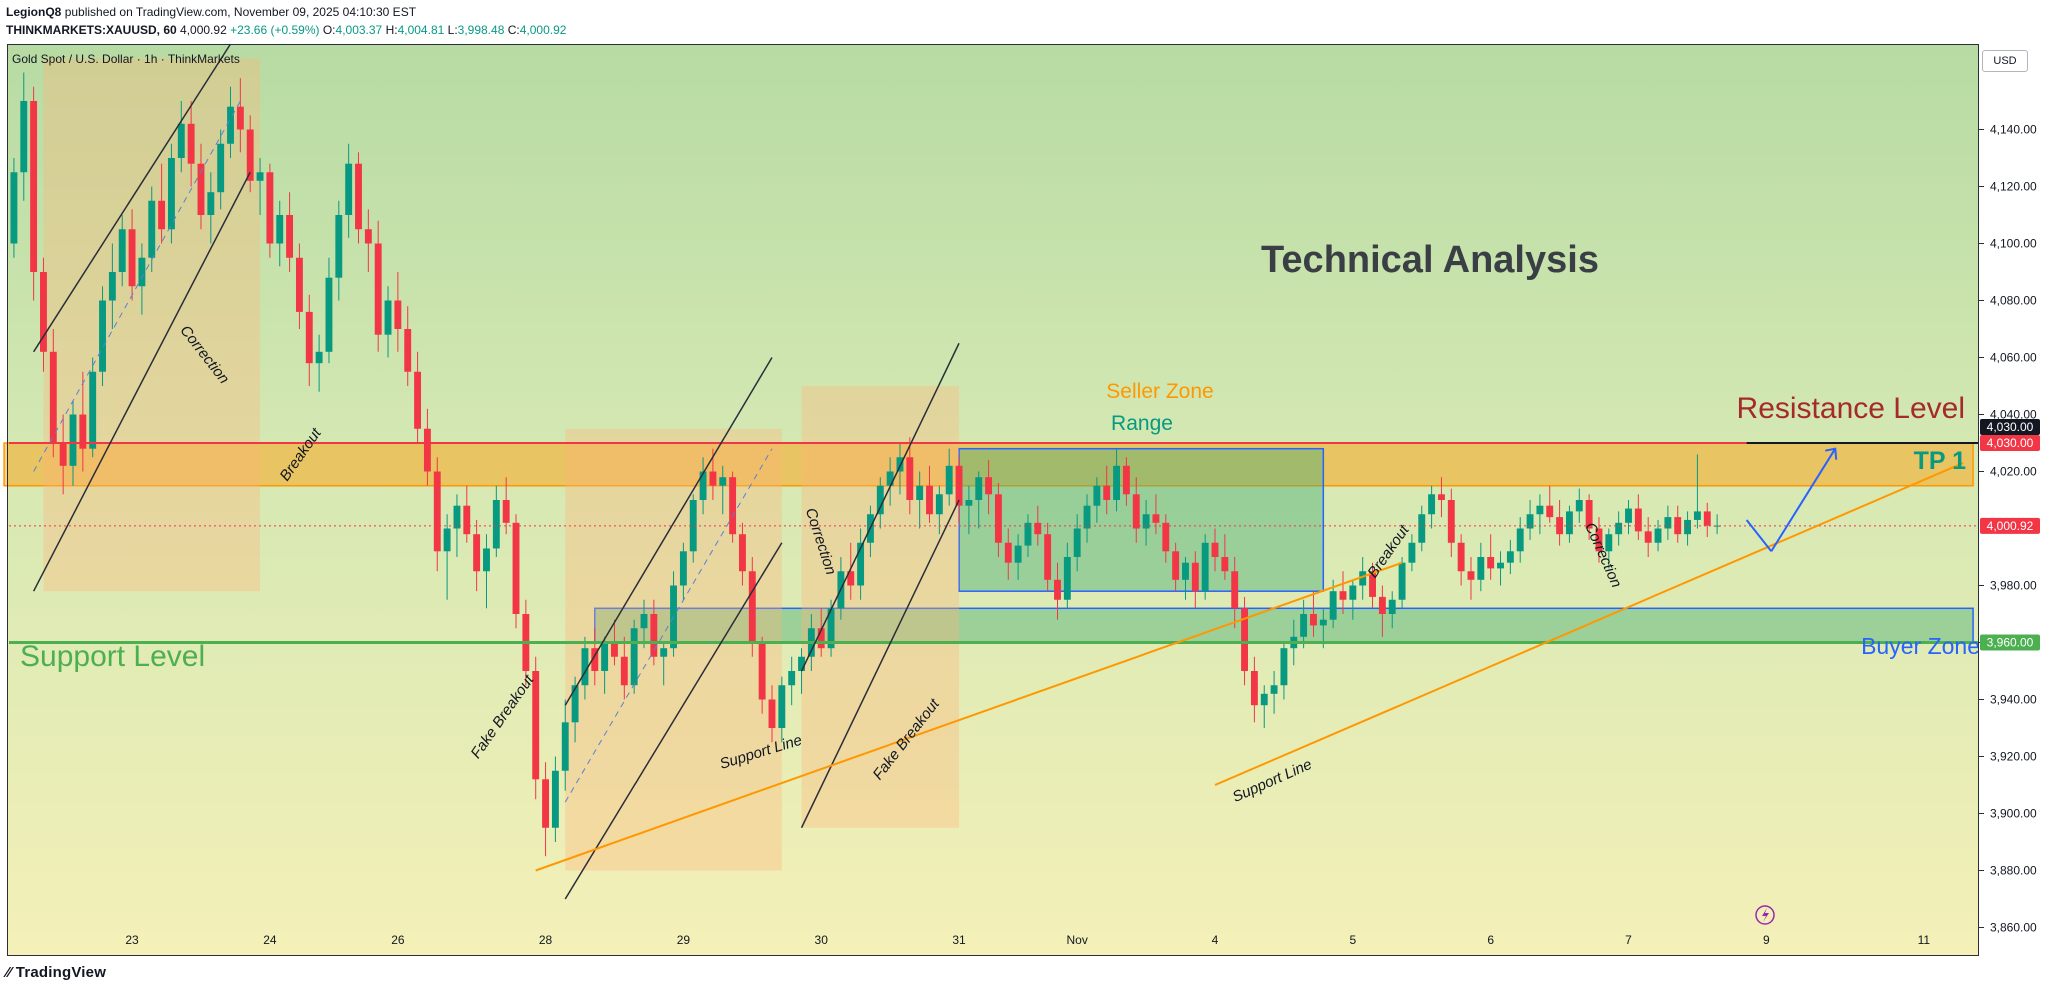 The height and width of the screenshot is (993, 2053). I want to click on x-tick-label: 11, so click(1924, 940).